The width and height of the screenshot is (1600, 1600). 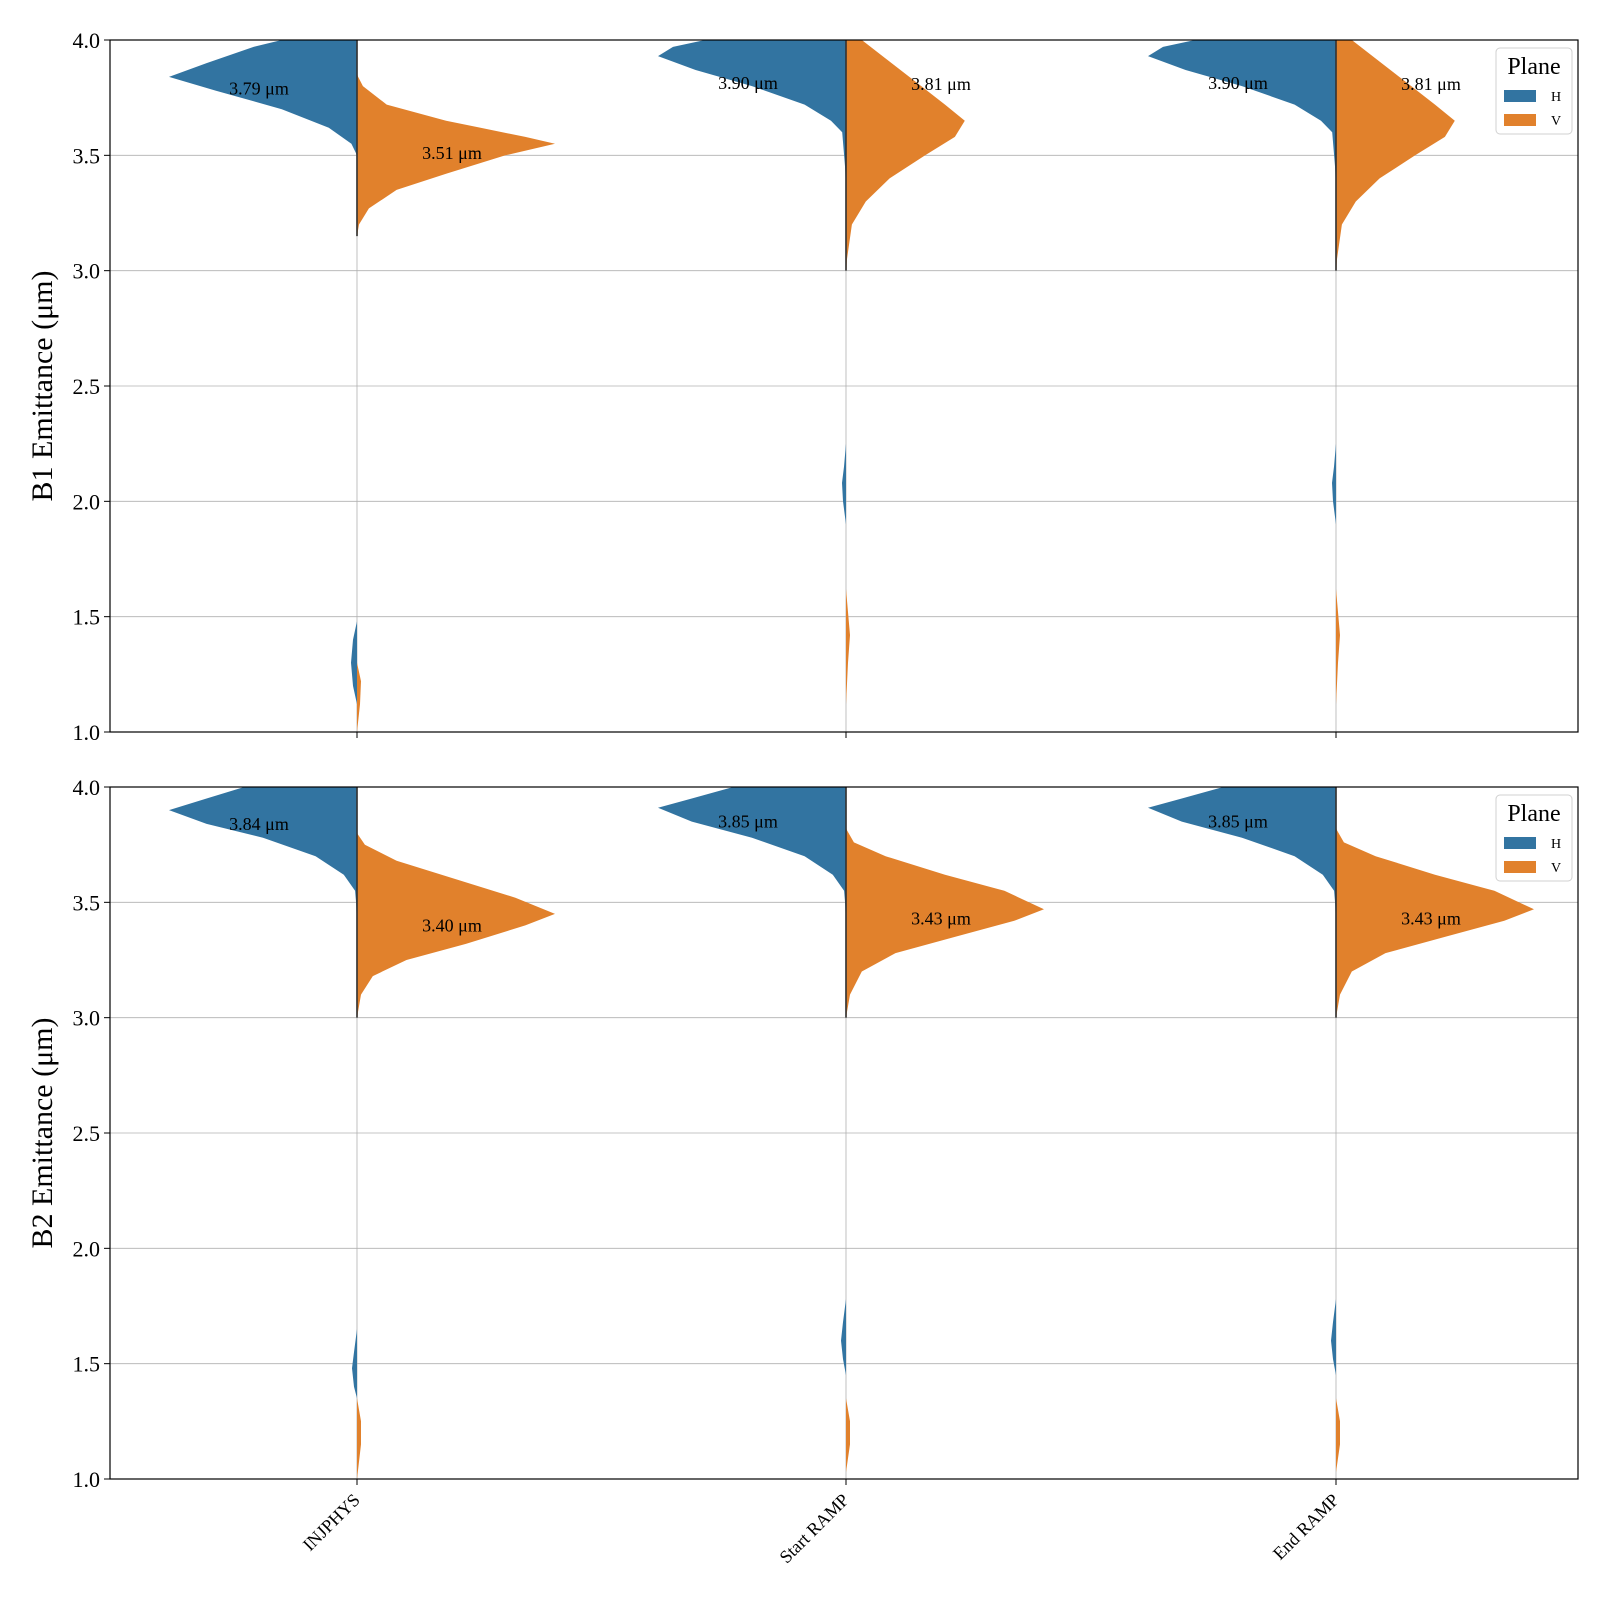 I want to click on x-tick-label: Start RAMP, so click(x=813, y=1528).